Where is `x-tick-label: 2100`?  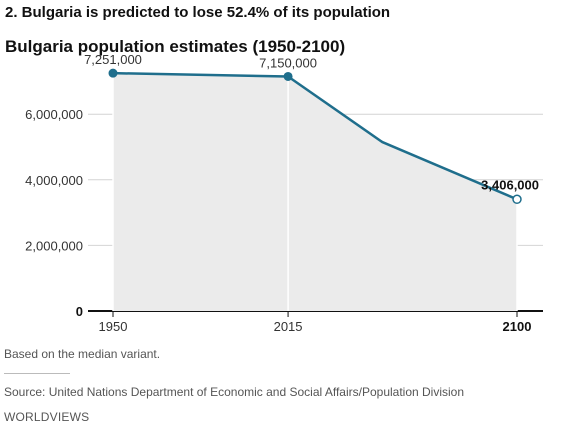 x-tick-label: 2100 is located at coordinates (517, 326).